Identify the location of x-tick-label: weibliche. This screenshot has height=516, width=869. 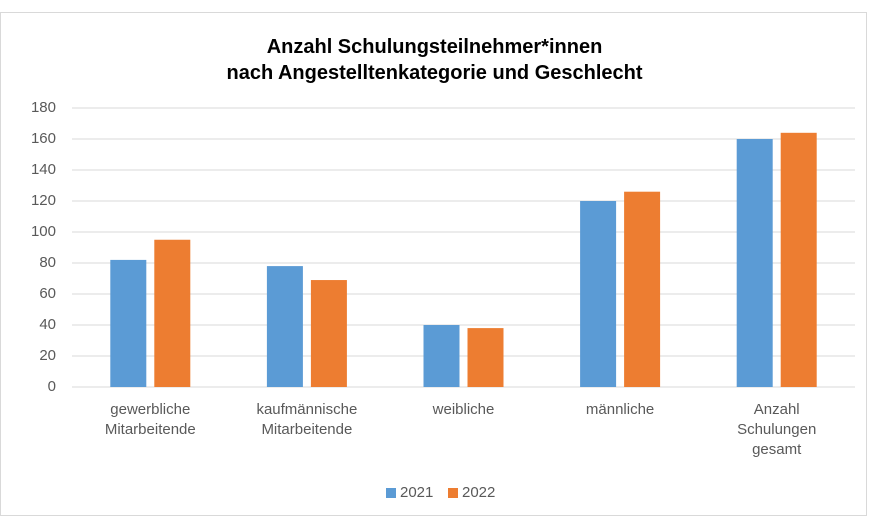
(463, 409).